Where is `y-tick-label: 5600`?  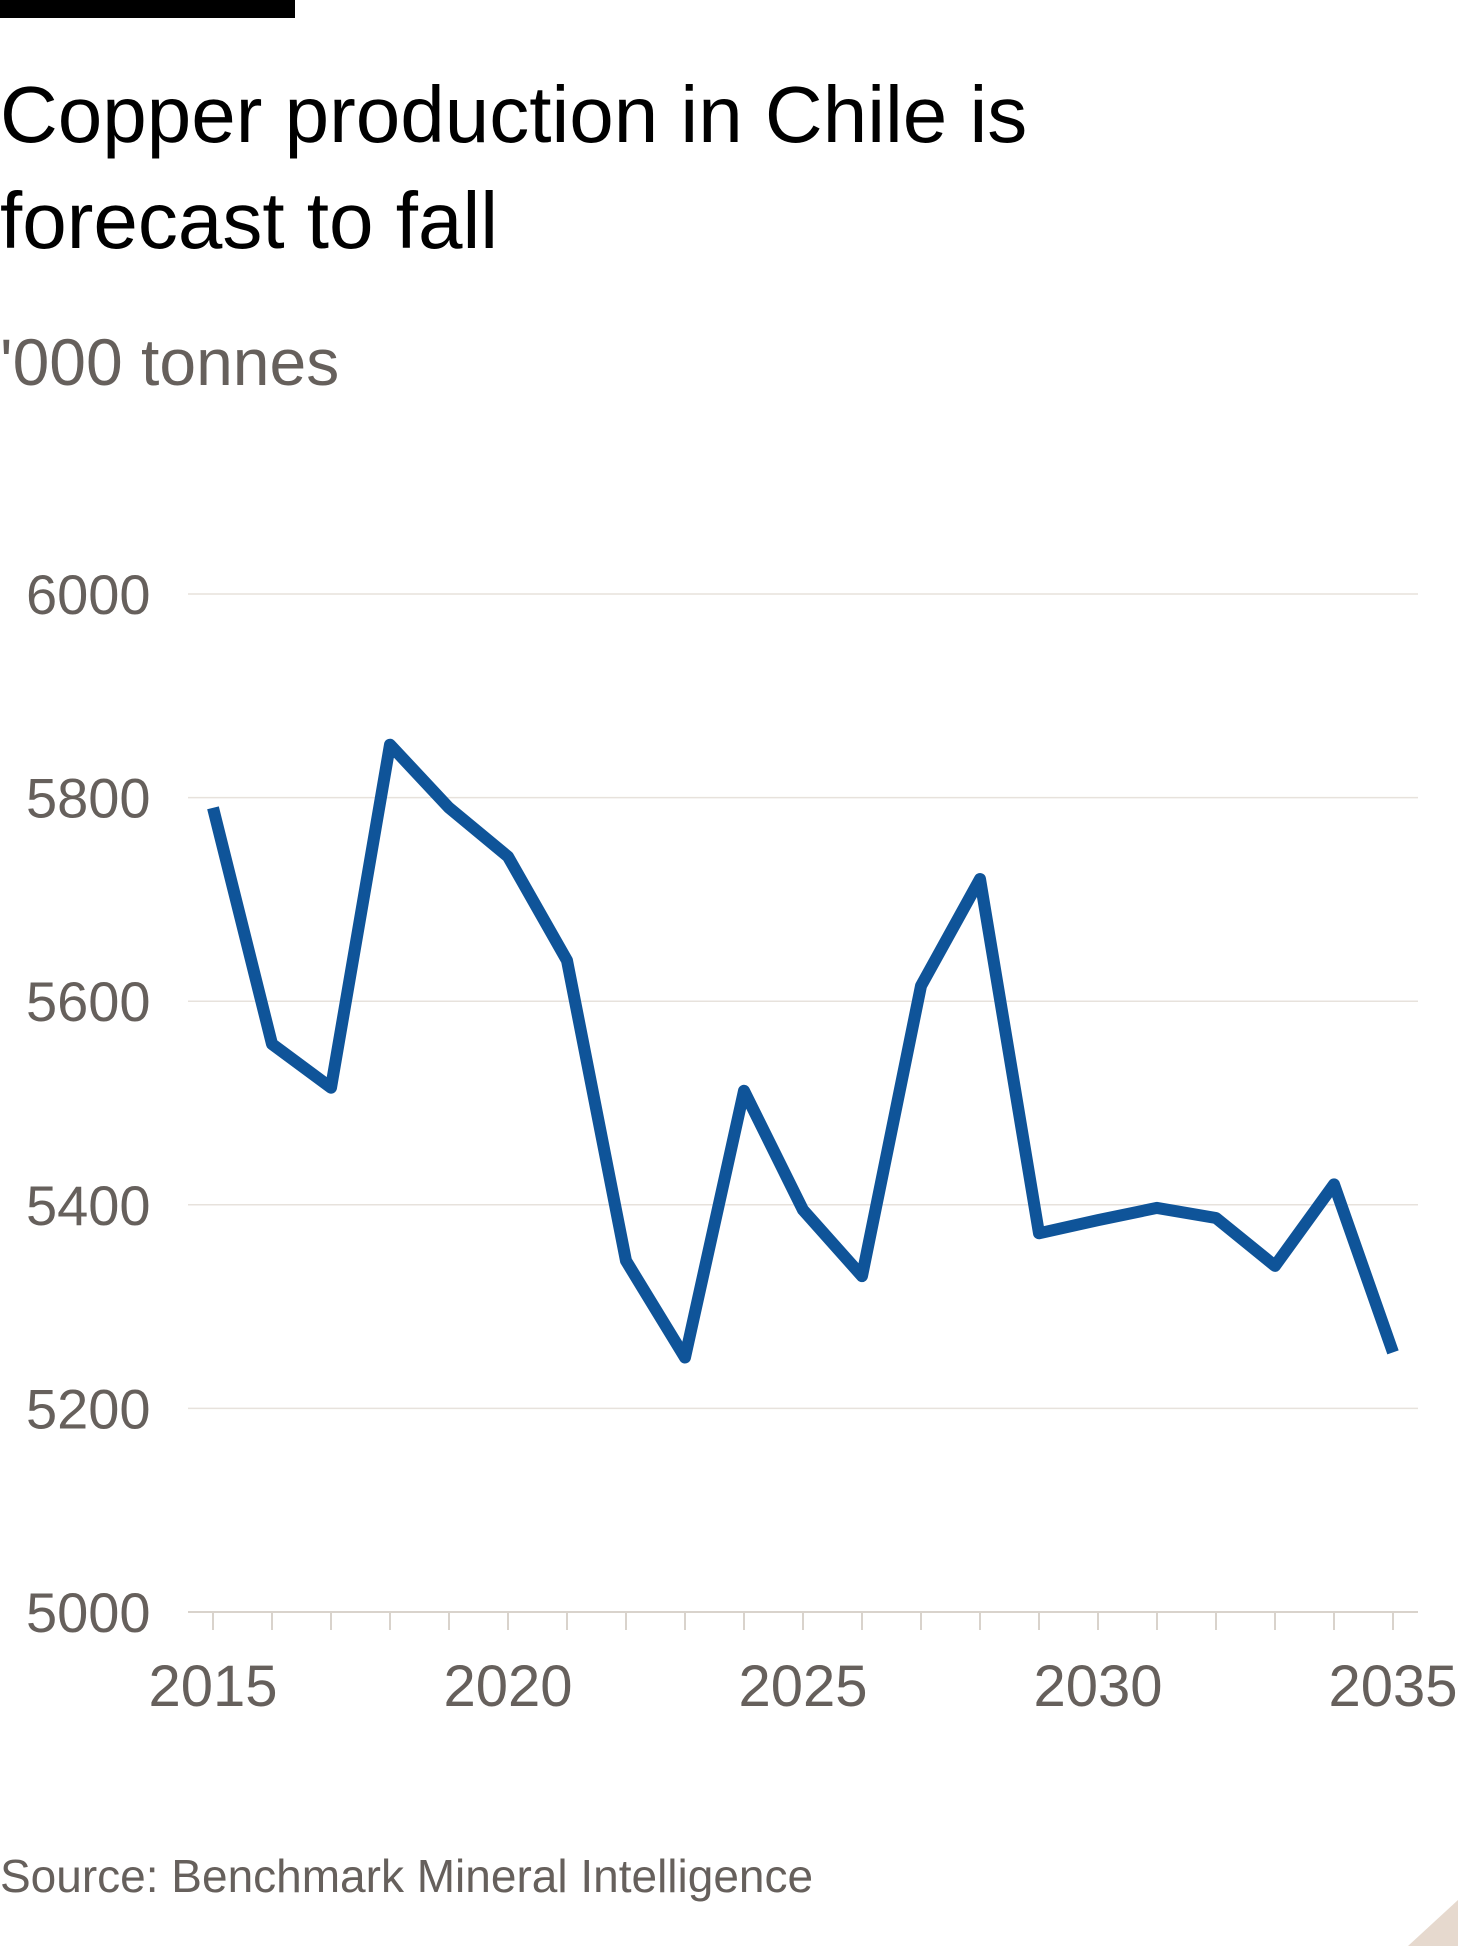 y-tick-label: 5600 is located at coordinates (88, 1001).